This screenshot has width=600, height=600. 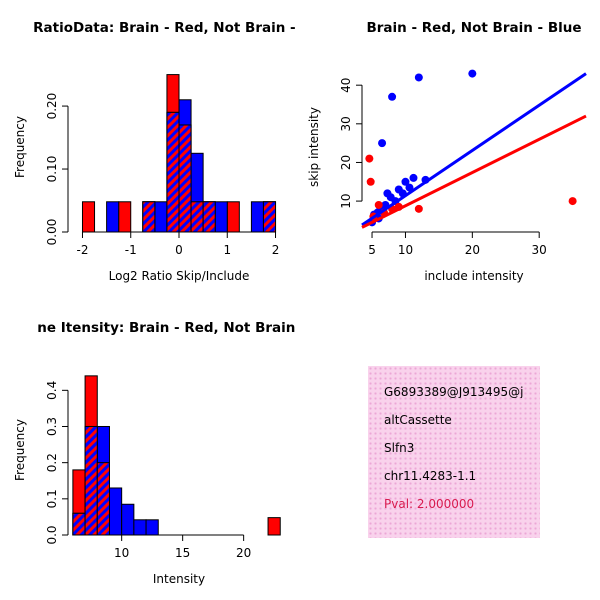 I want to click on info-line-event-type: altCassette, so click(x=418, y=420).